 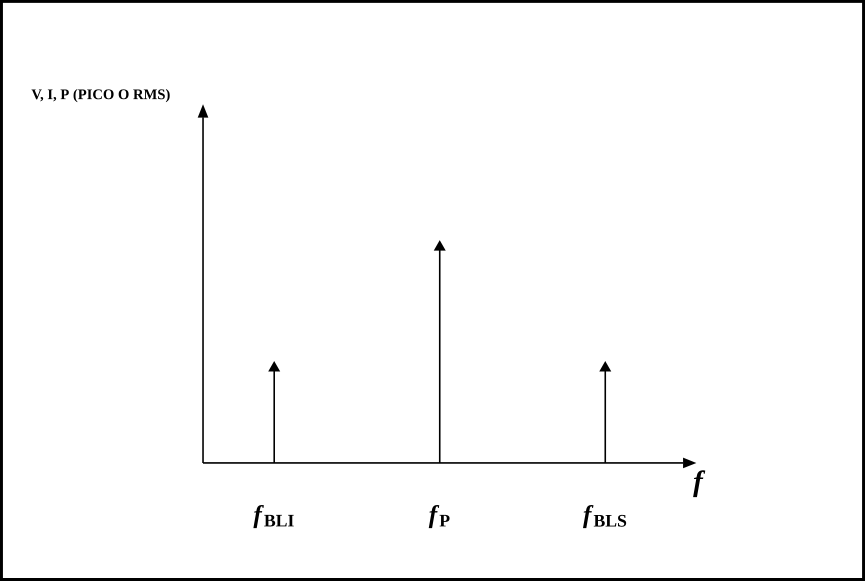 I want to click on x-tick-label: f$_{BLI}$, so click(x=273, y=516).